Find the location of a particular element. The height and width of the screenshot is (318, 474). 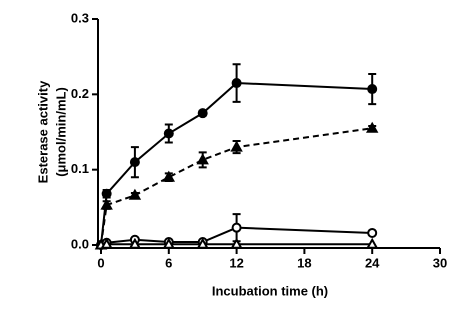

x-tick-label: 18 is located at coordinates (304, 262).